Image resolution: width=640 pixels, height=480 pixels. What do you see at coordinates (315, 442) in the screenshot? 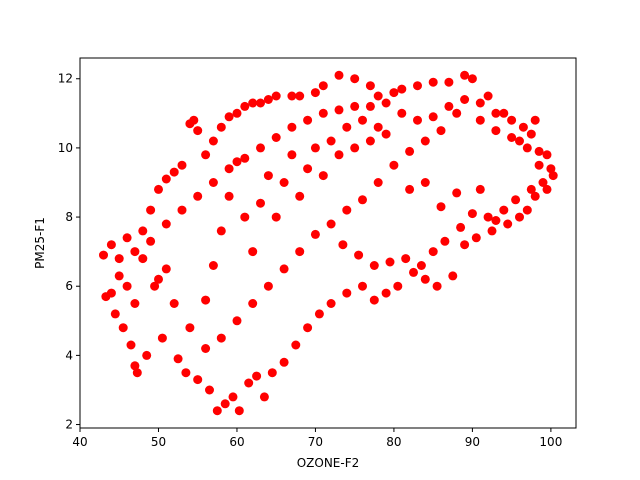
I see `x-tick-label: 70` at bounding box center [315, 442].